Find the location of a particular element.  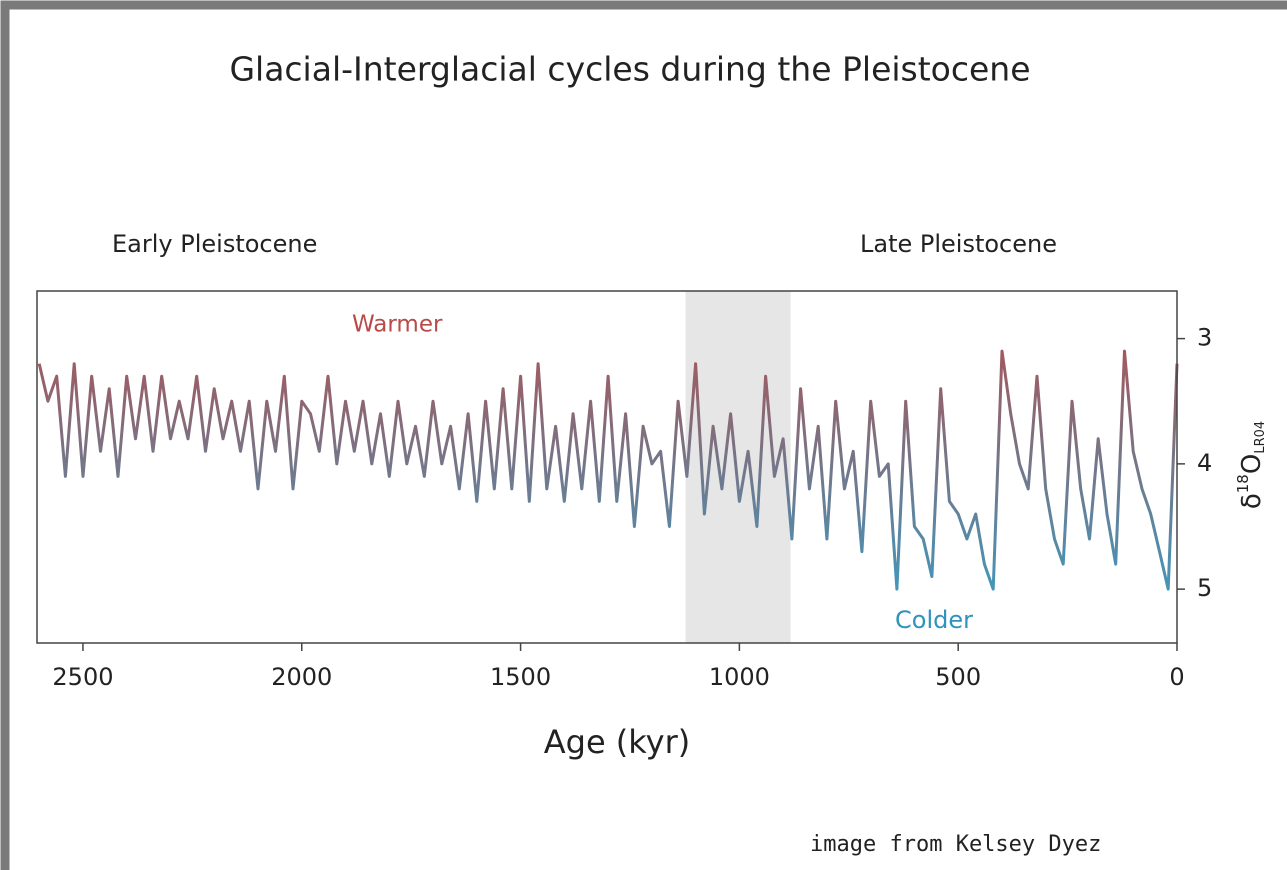

y-tick-label: 3 is located at coordinates (1204, 338).